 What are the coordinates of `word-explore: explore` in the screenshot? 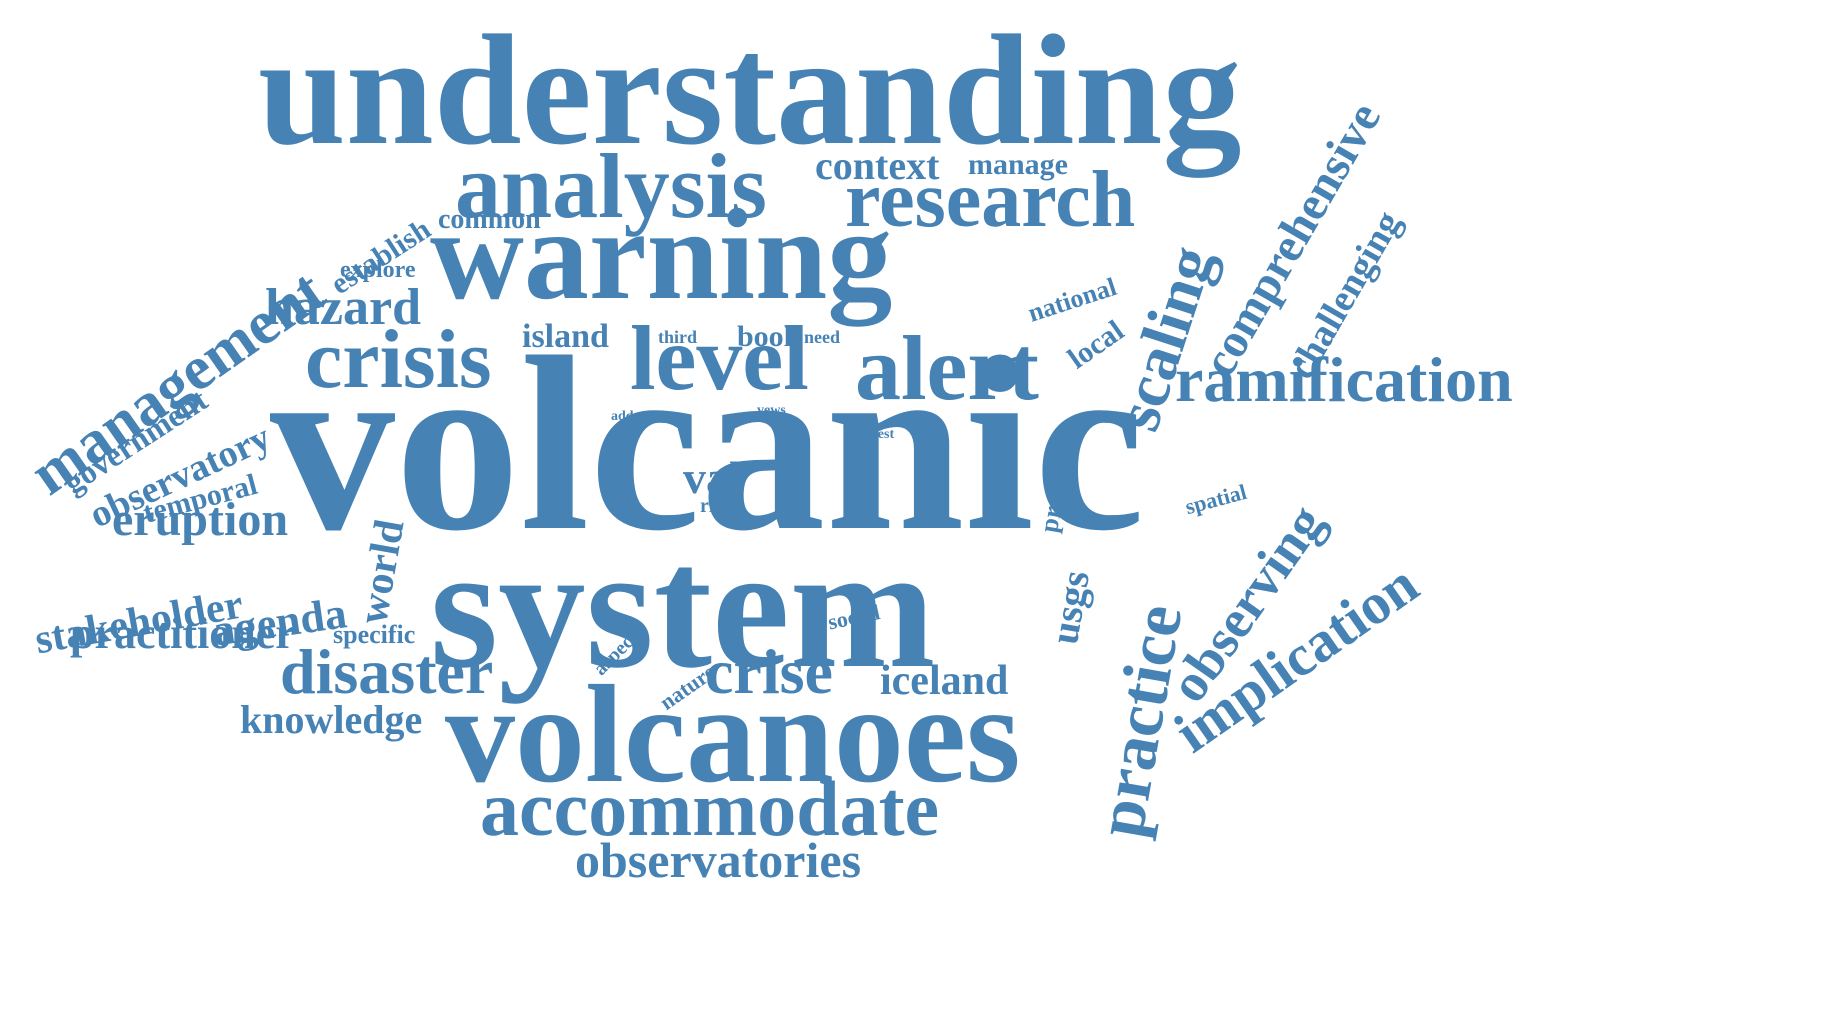 It's located at (378, 270).